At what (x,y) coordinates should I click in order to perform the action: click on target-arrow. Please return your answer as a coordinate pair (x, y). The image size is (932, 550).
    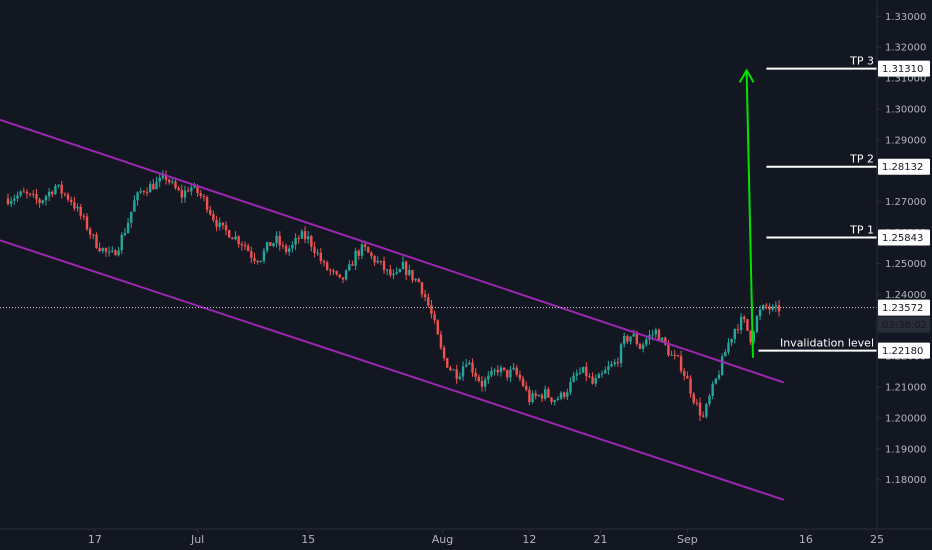
    Looking at the image, I should click on (746, 213).